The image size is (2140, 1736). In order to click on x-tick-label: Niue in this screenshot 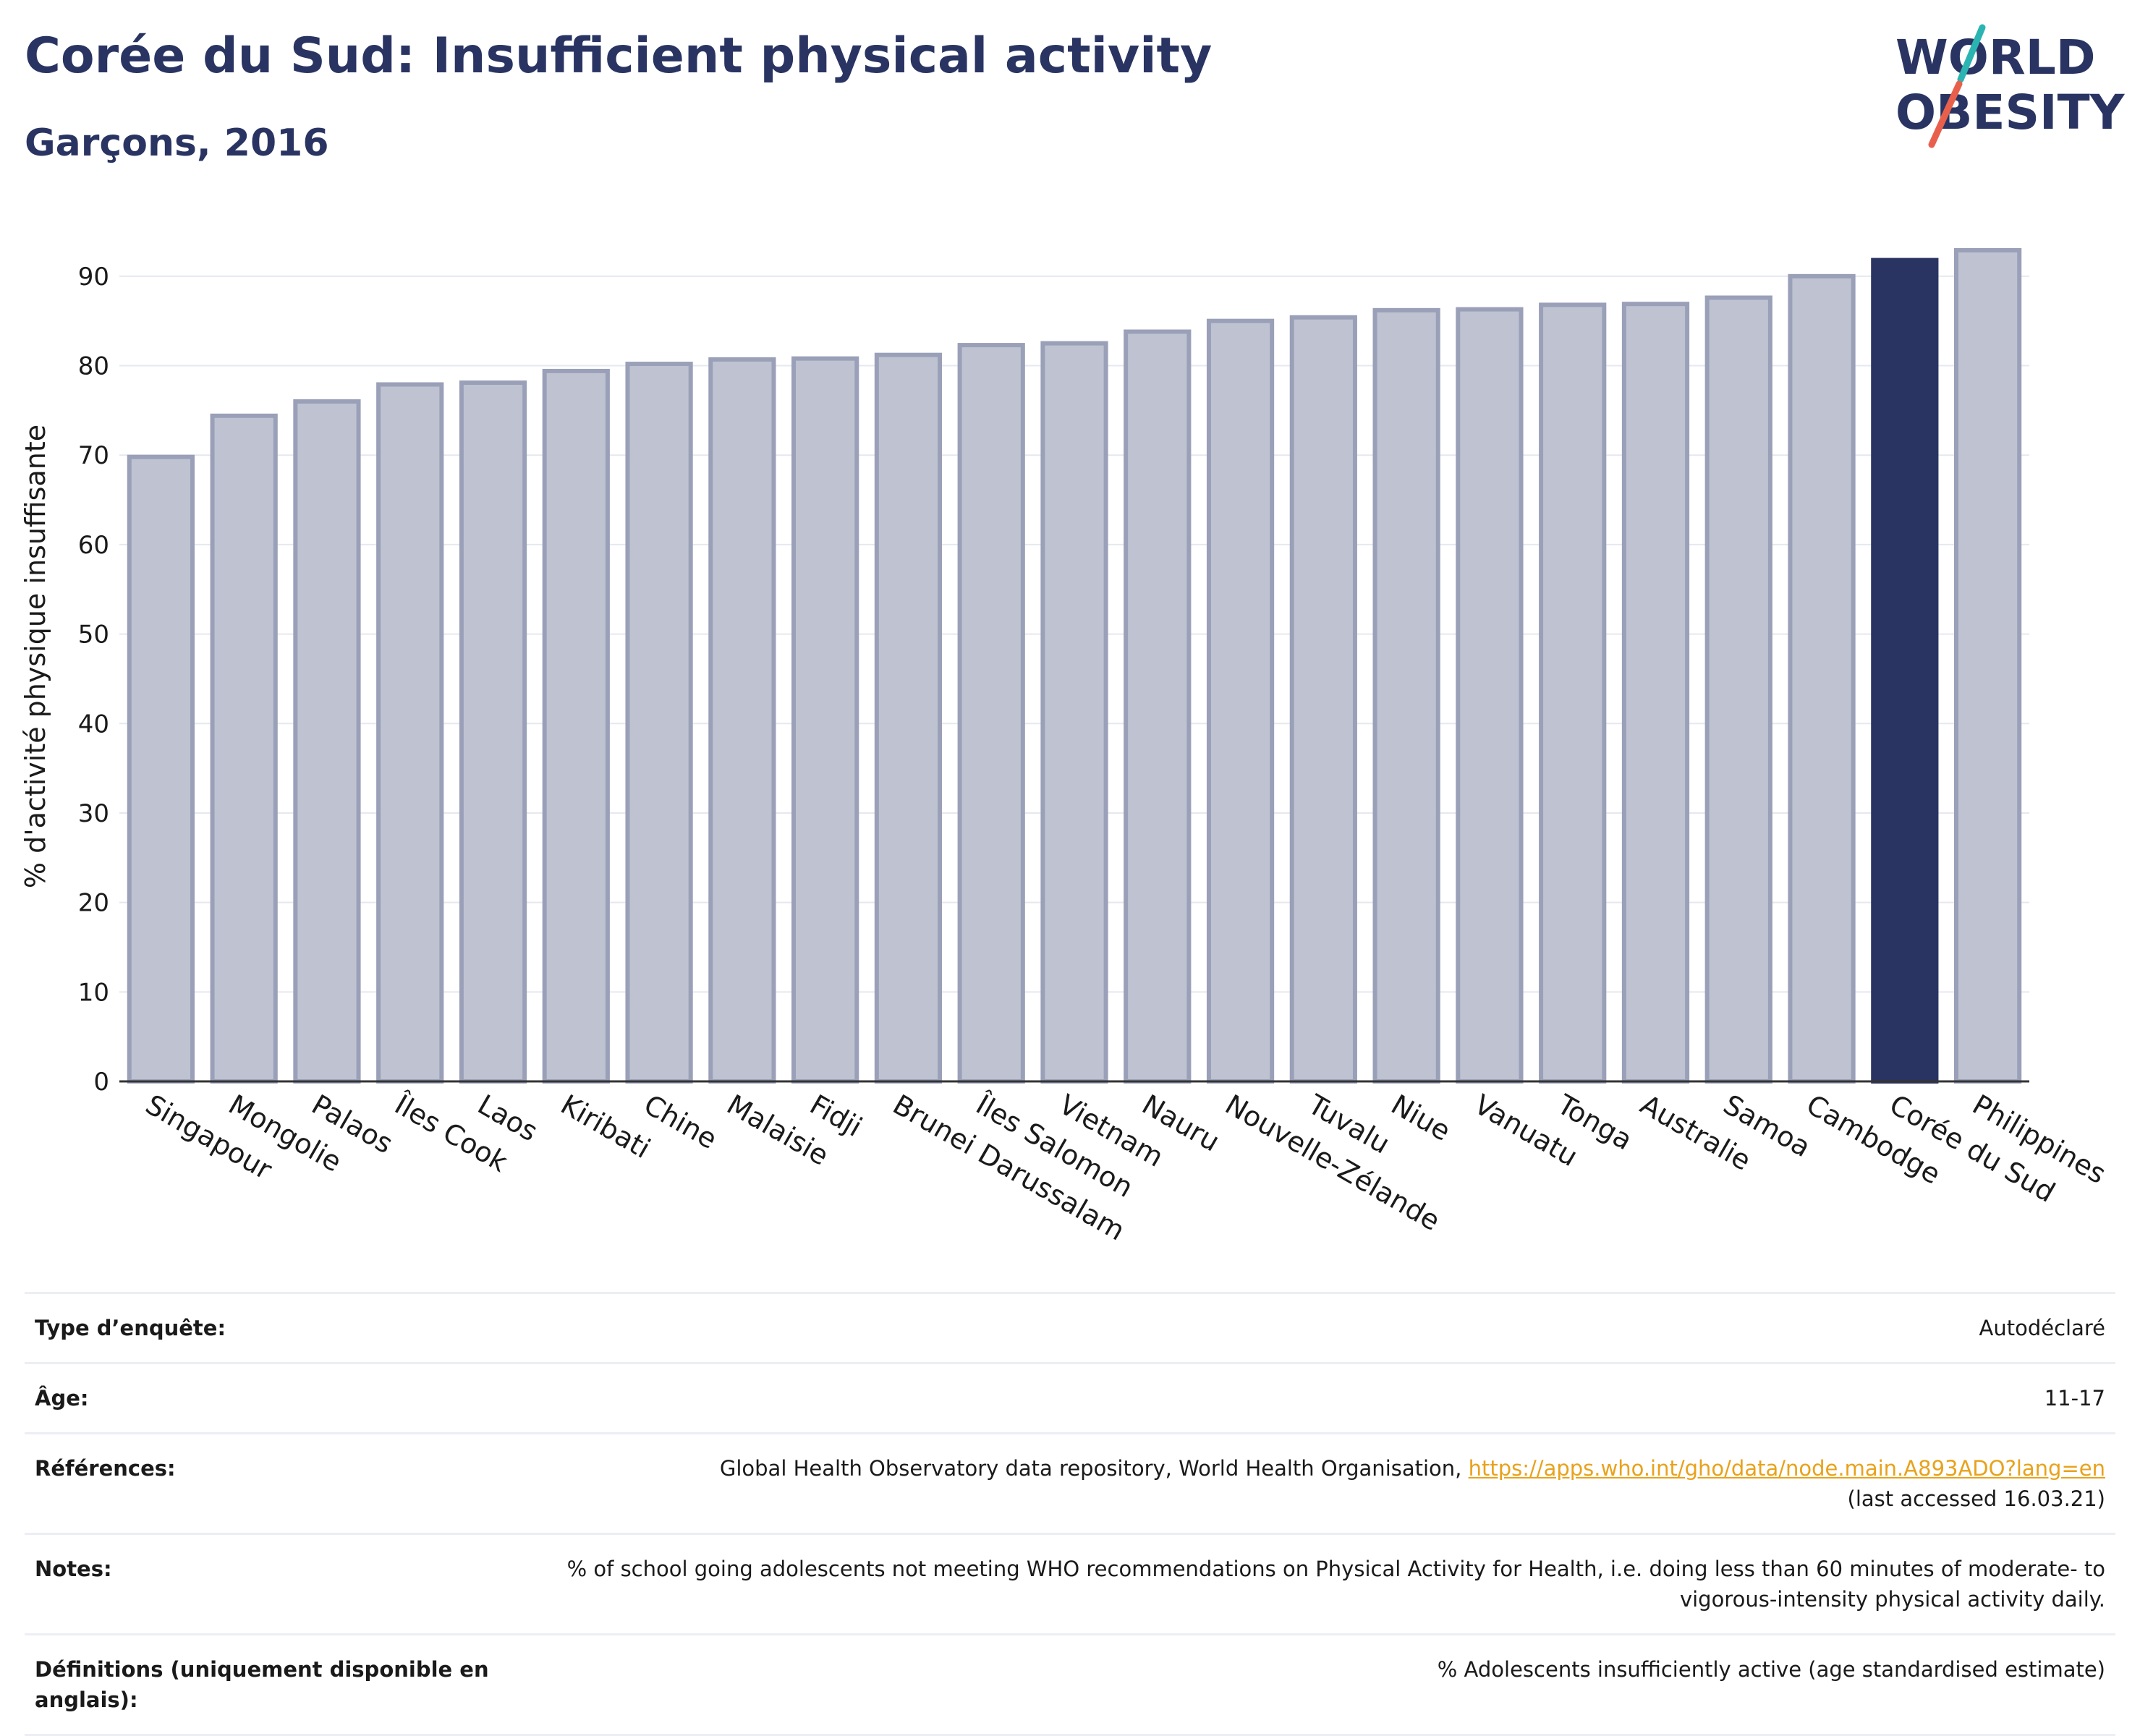, I will do `click(1421, 1118)`.